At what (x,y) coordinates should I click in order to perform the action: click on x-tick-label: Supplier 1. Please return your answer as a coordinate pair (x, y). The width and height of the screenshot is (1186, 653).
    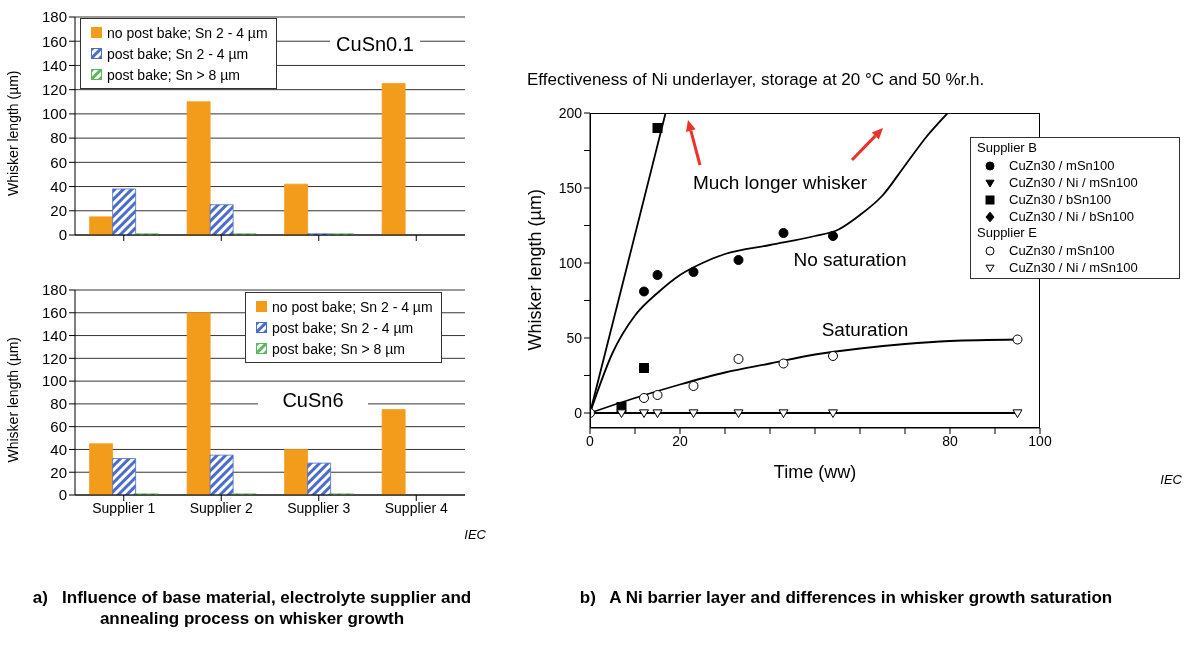
    Looking at the image, I should click on (124, 507).